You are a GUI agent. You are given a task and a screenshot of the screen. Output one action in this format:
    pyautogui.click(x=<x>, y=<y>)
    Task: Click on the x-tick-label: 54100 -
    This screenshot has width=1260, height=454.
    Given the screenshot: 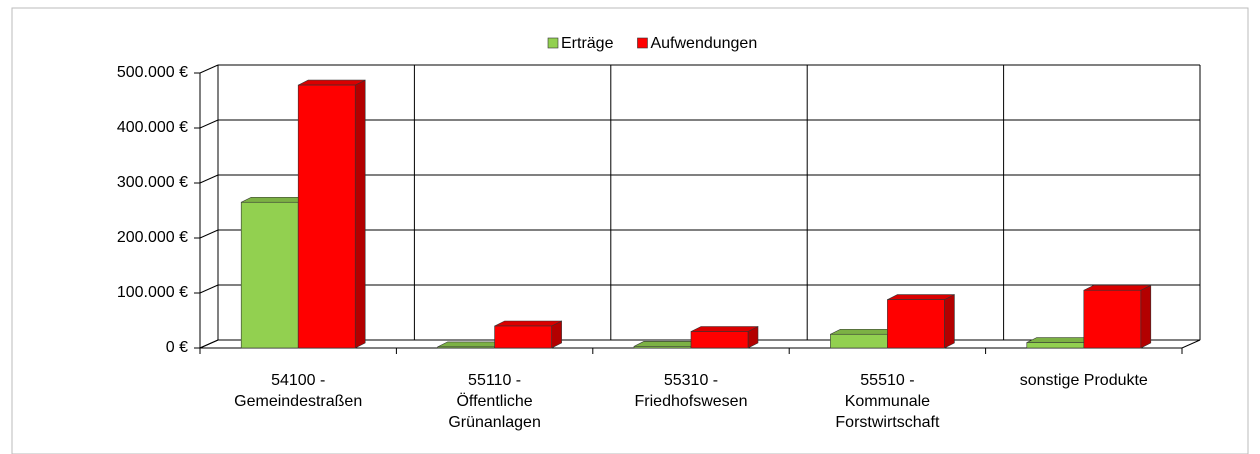 What is the action you would take?
    pyautogui.click(x=298, y=380)
    